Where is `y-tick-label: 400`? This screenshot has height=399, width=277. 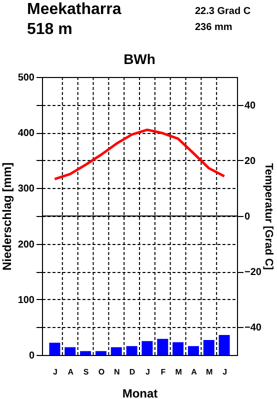
y-tick-label: 400 is located at coordinates (26, 134).